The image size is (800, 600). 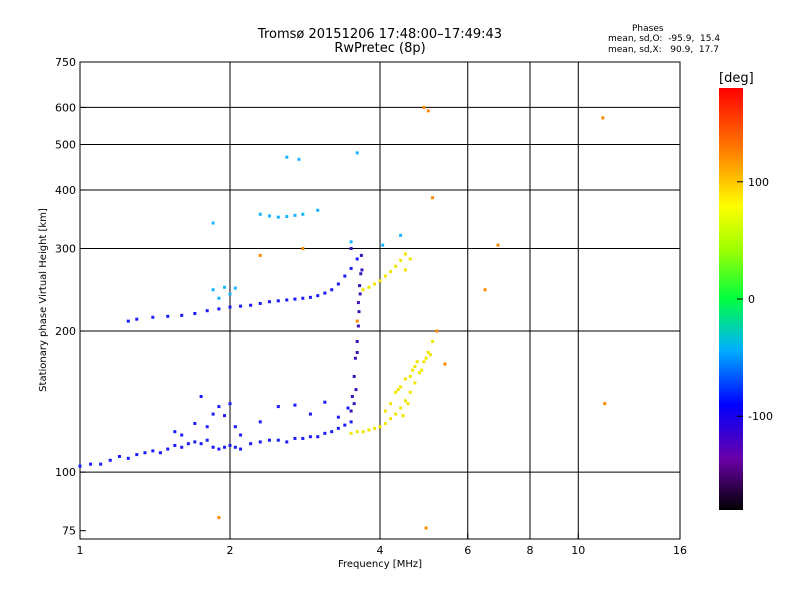 I want to click on y-tick-label: 500, so click(x=65, y=145).